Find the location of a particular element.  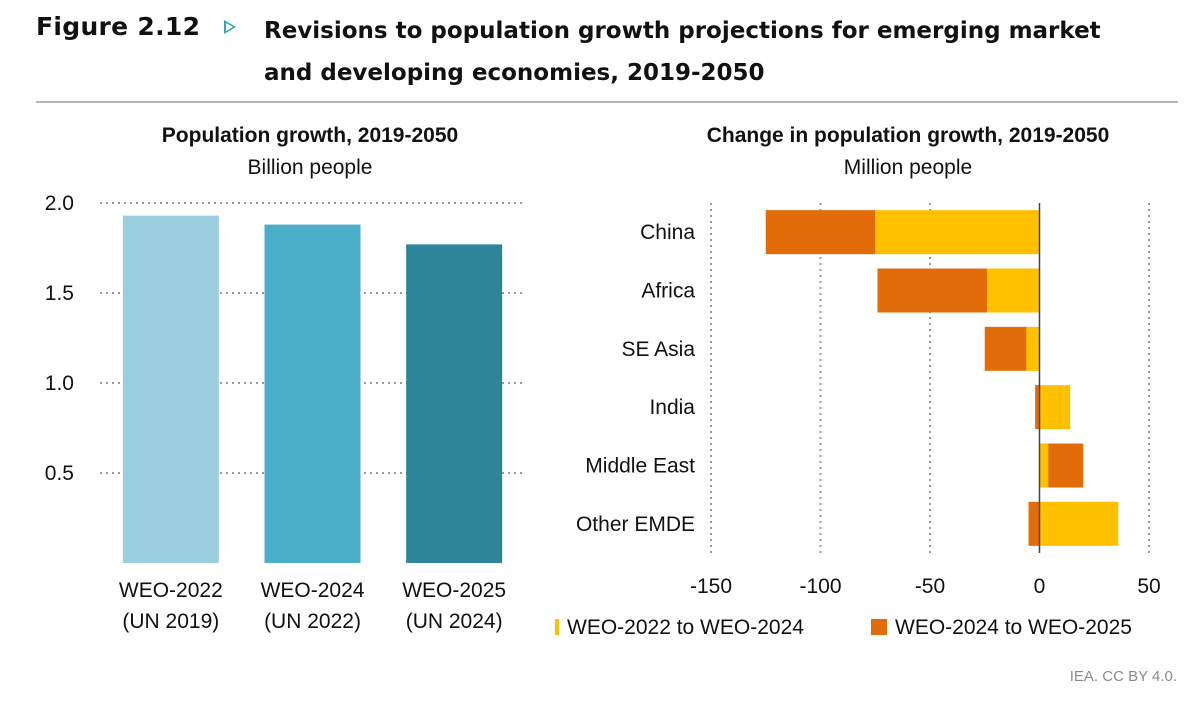

right-x-tick-label: 50 is located at coordinates (1148, 586).